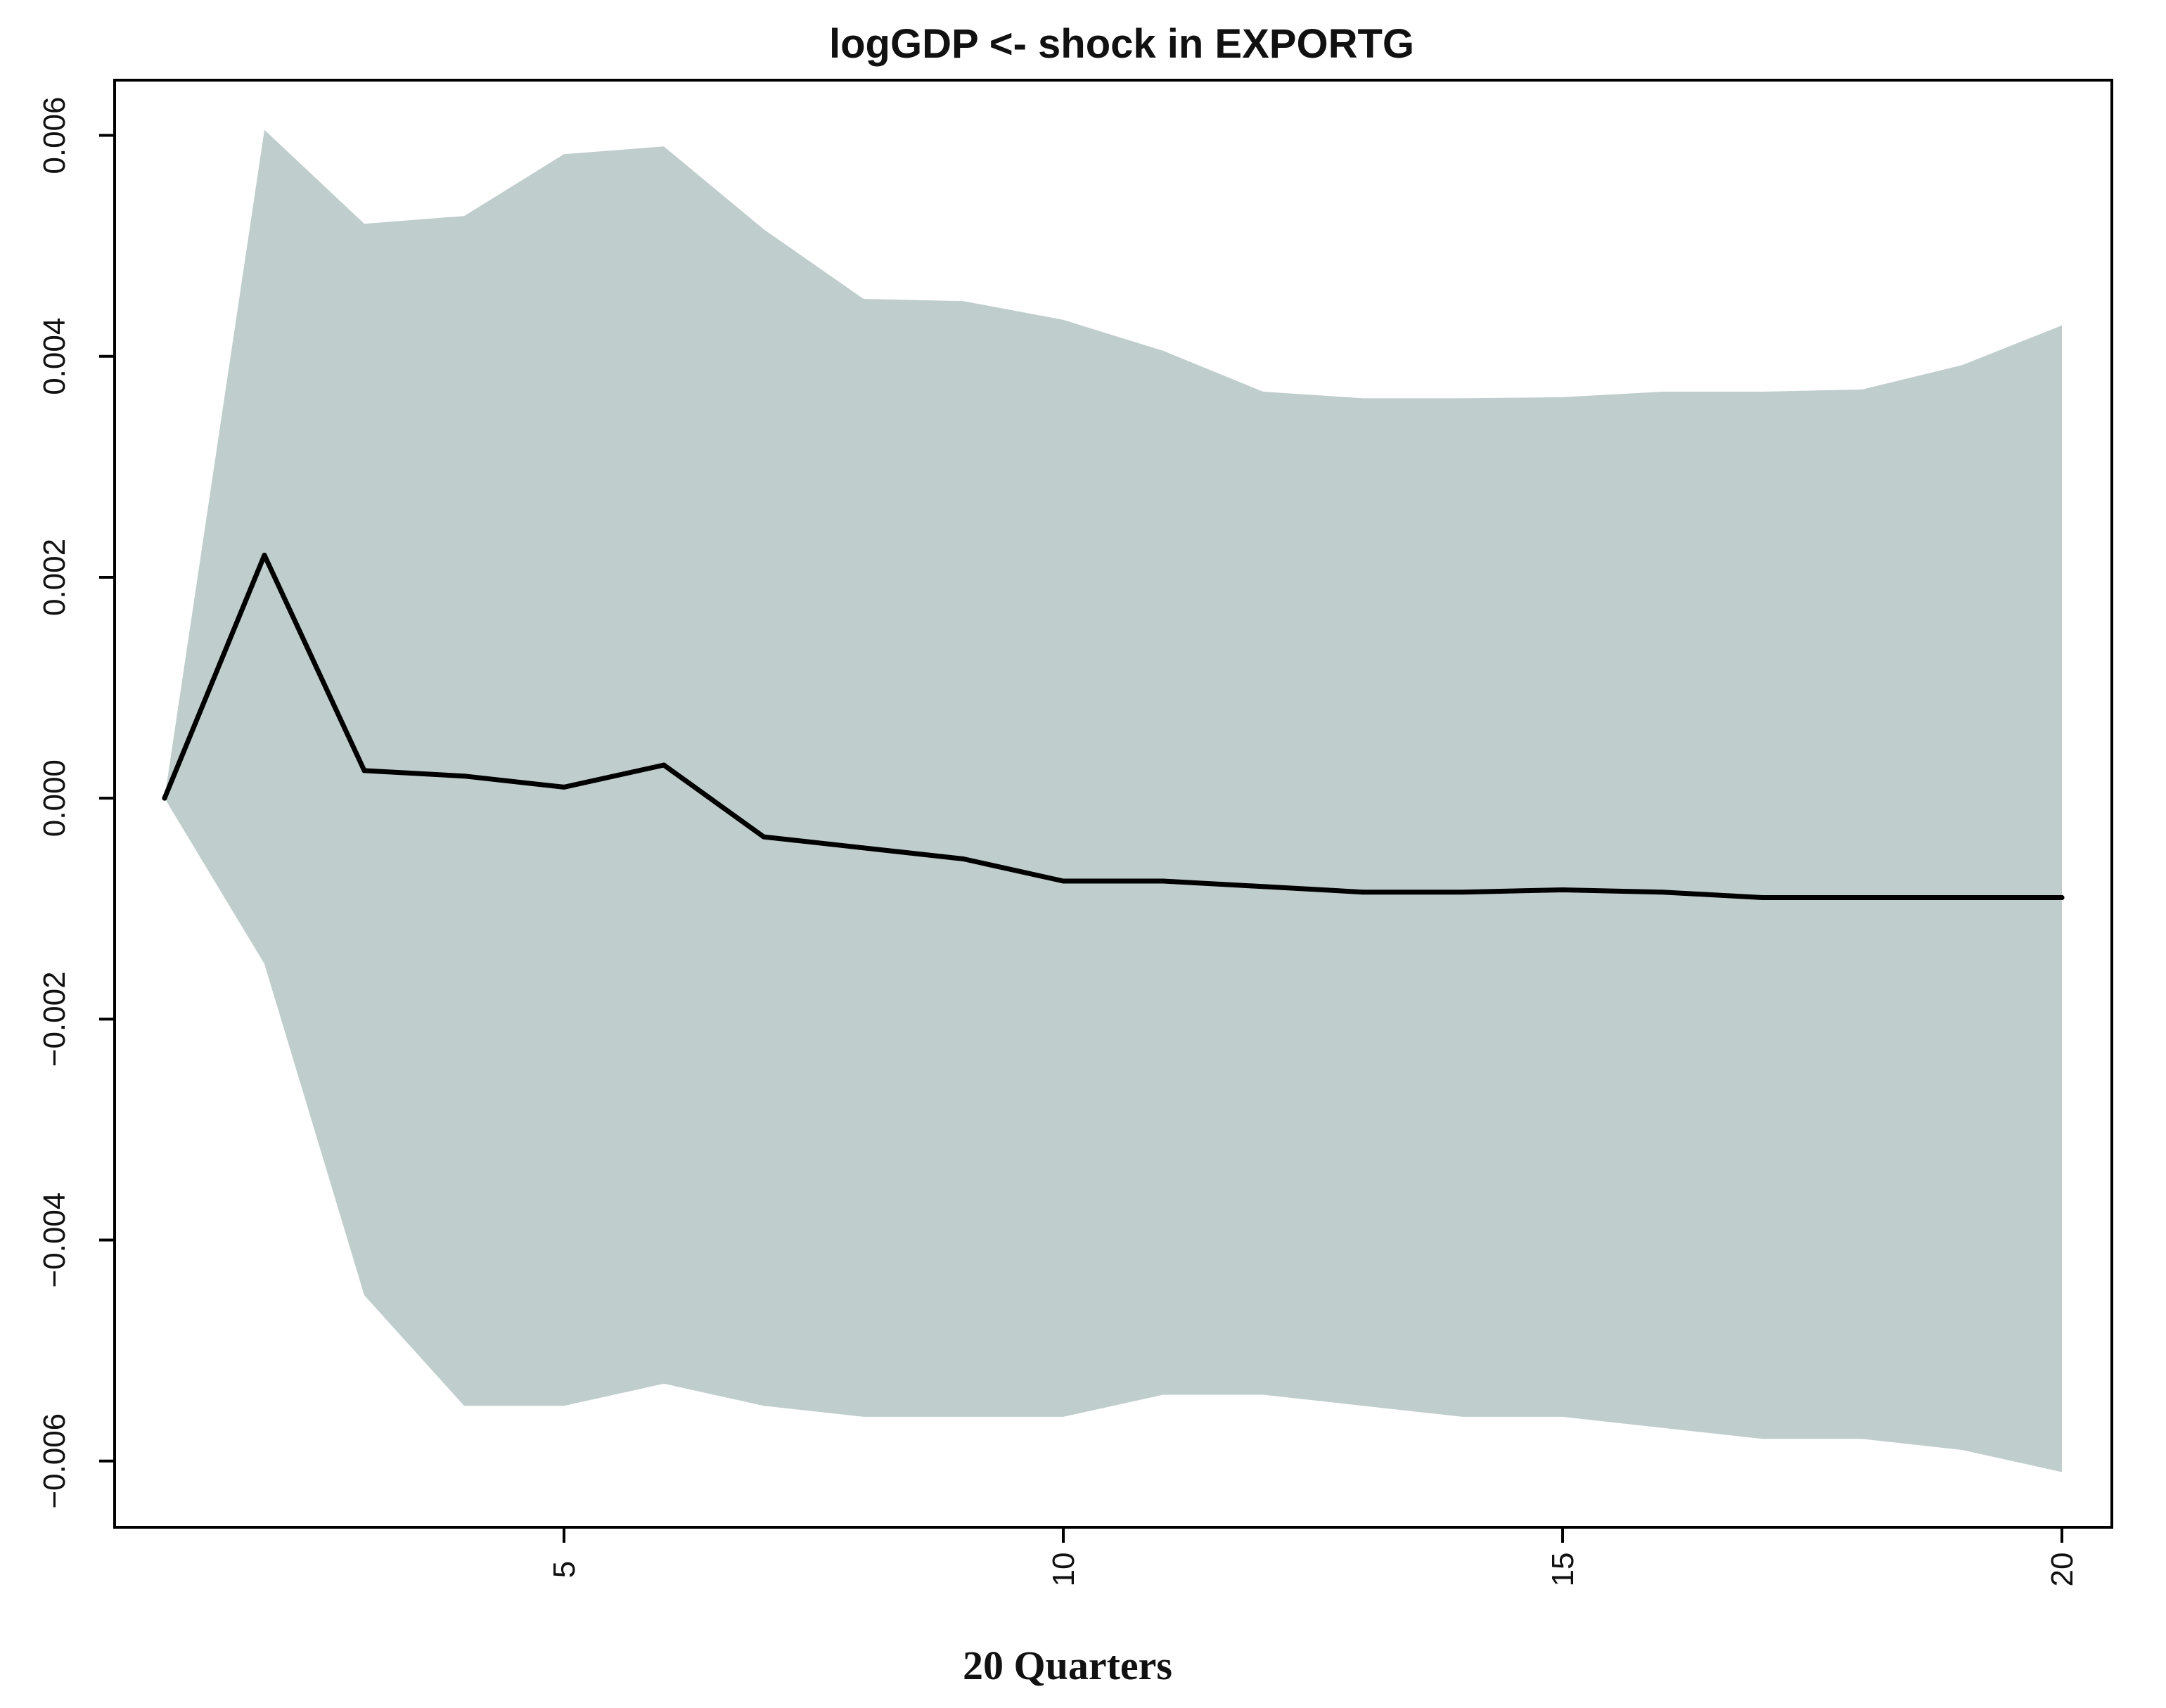  I want to click on y-tick-label: −0.002, so click(54, 1019).